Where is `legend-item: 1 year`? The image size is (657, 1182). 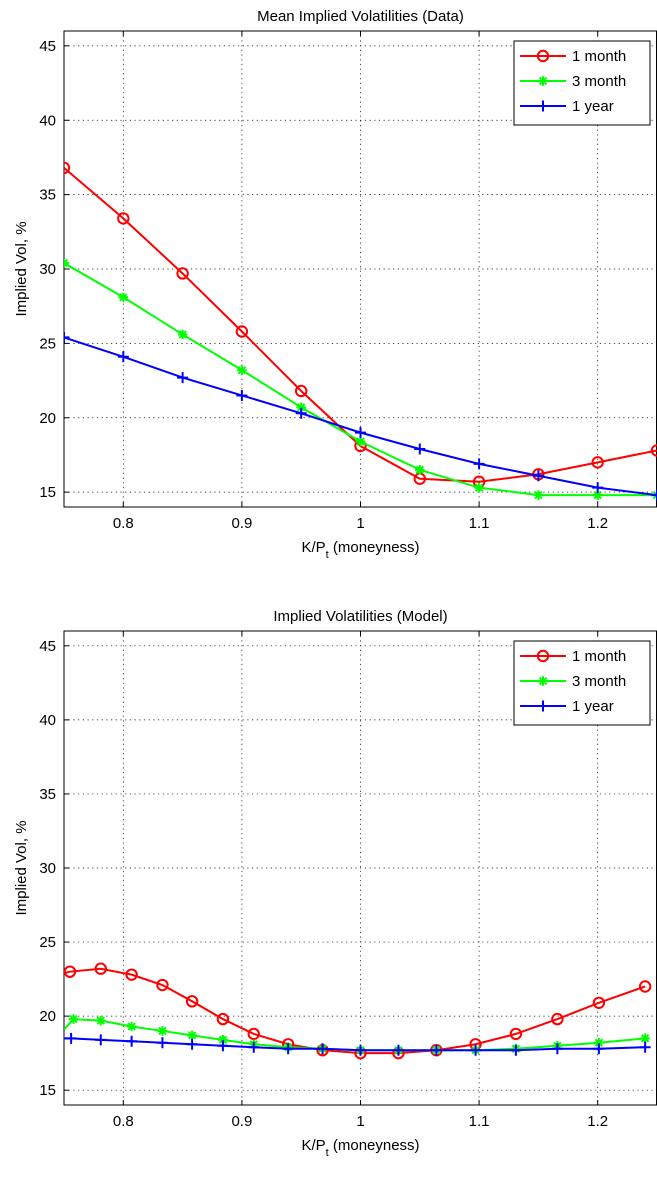 legend-item: 1 year is located at coordinates (567, 706).